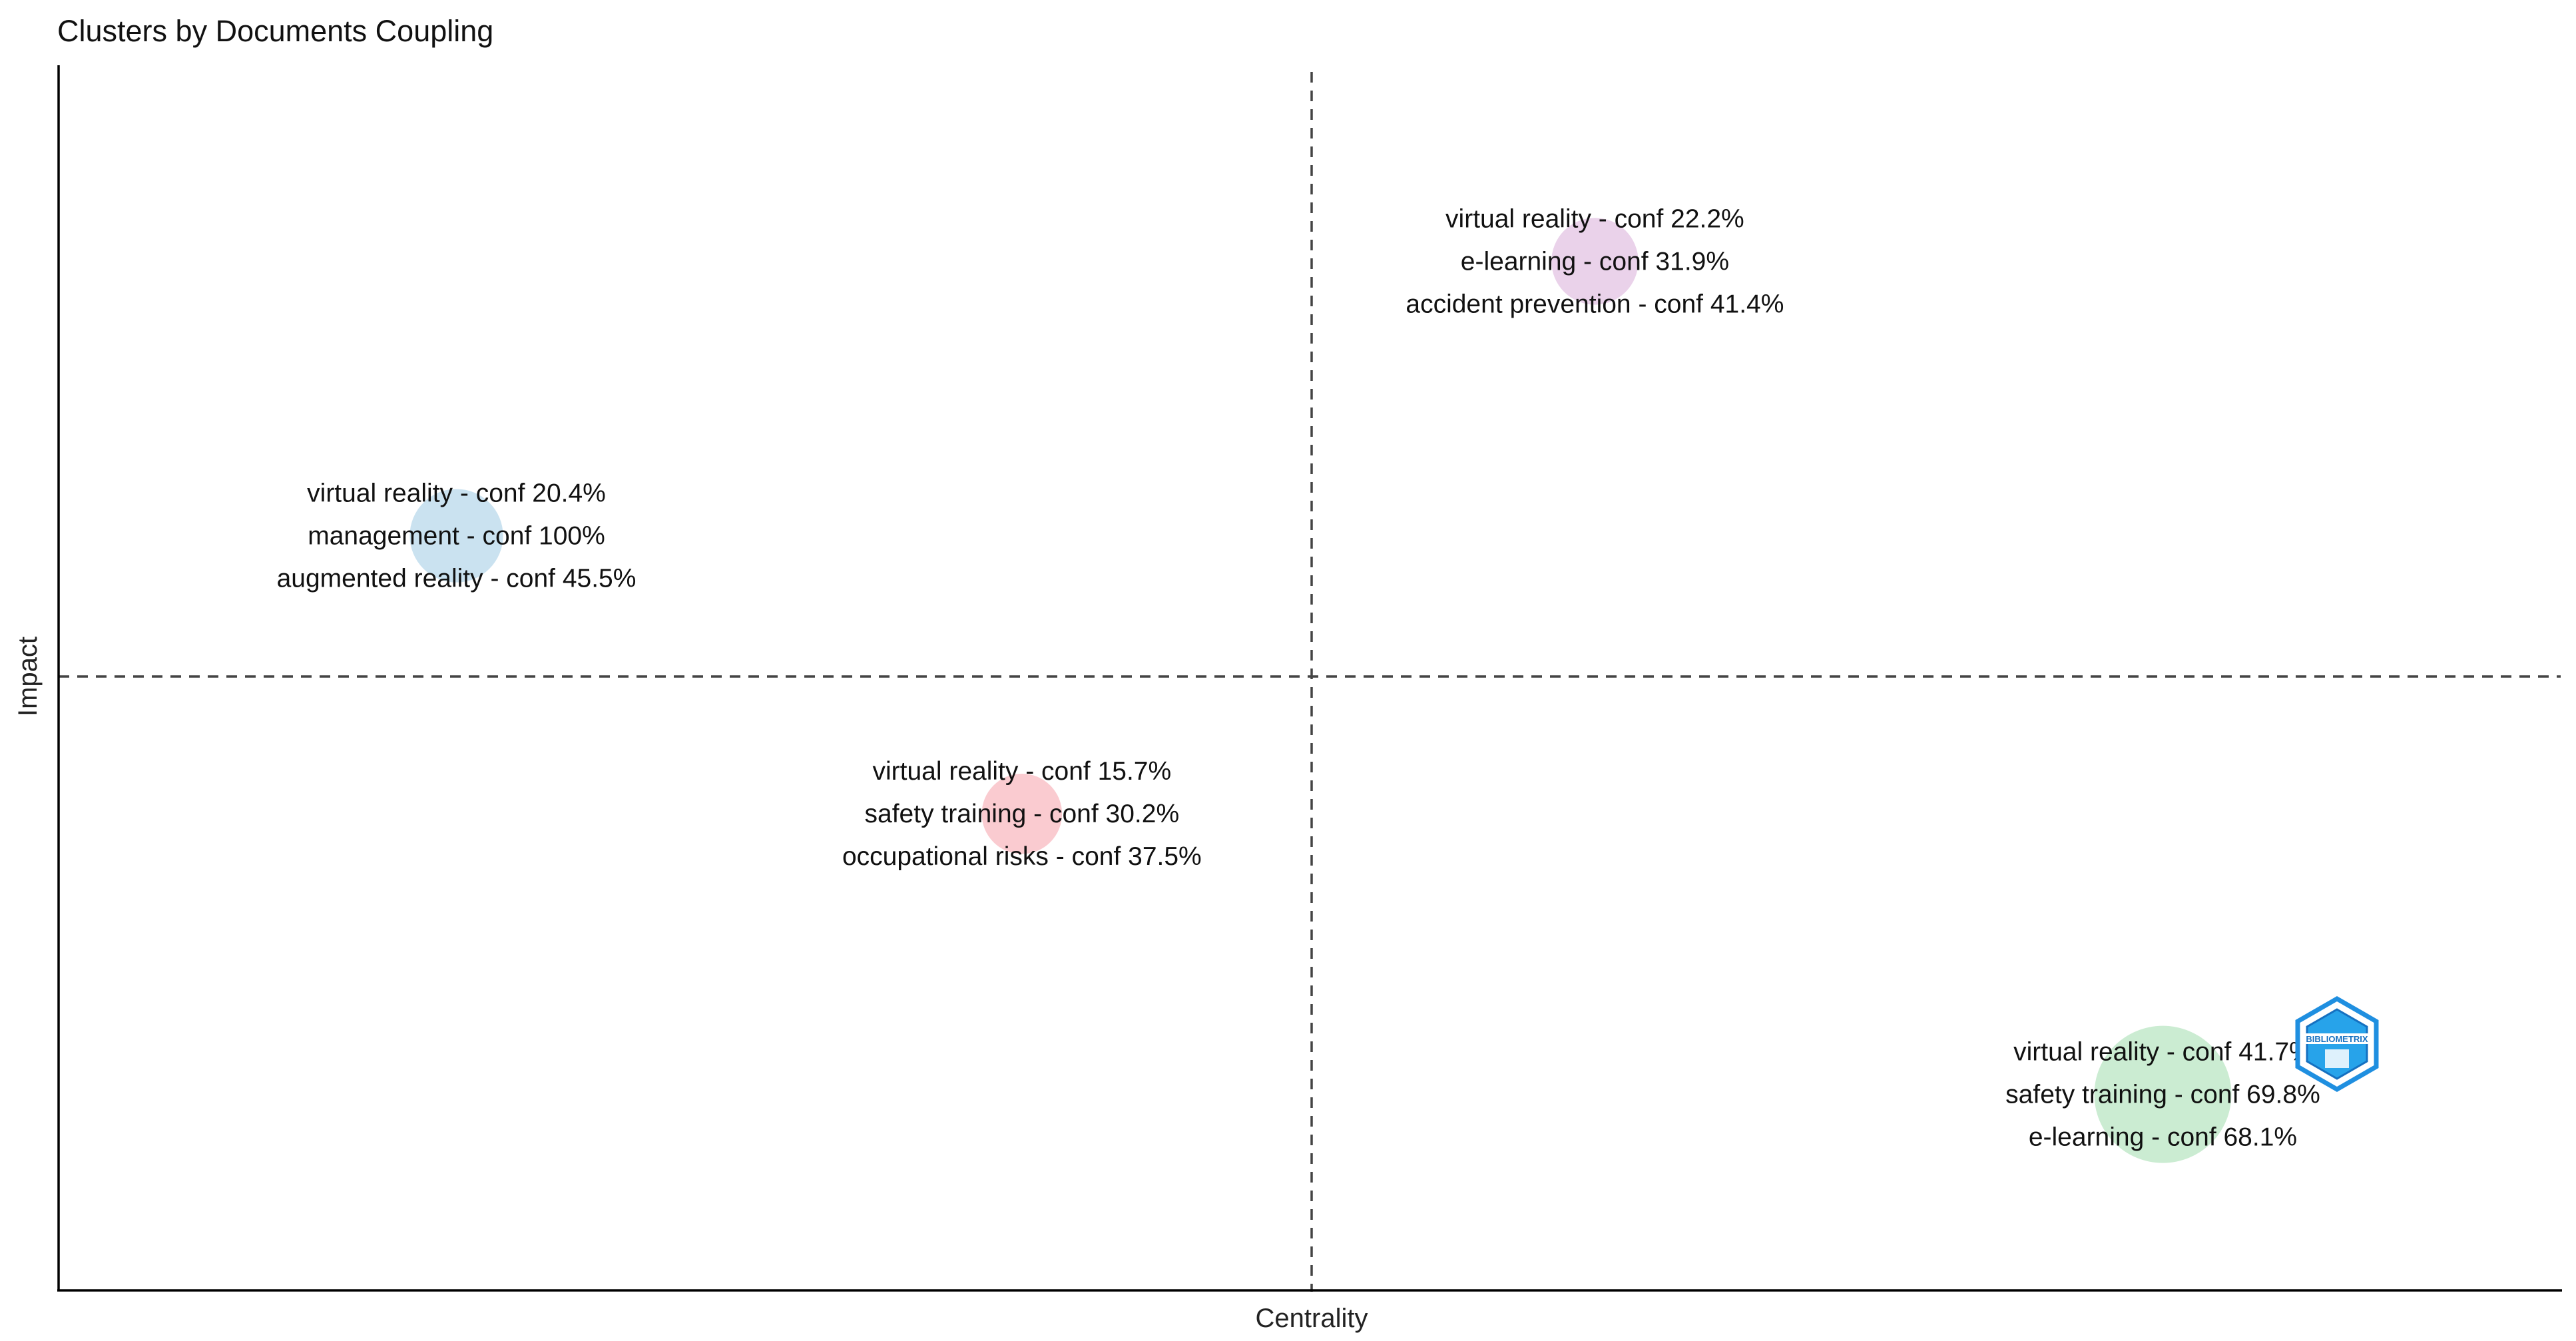  I want to click on cluster-2-label-2: e-learning - conf 31.9%, so click(1595, 261).